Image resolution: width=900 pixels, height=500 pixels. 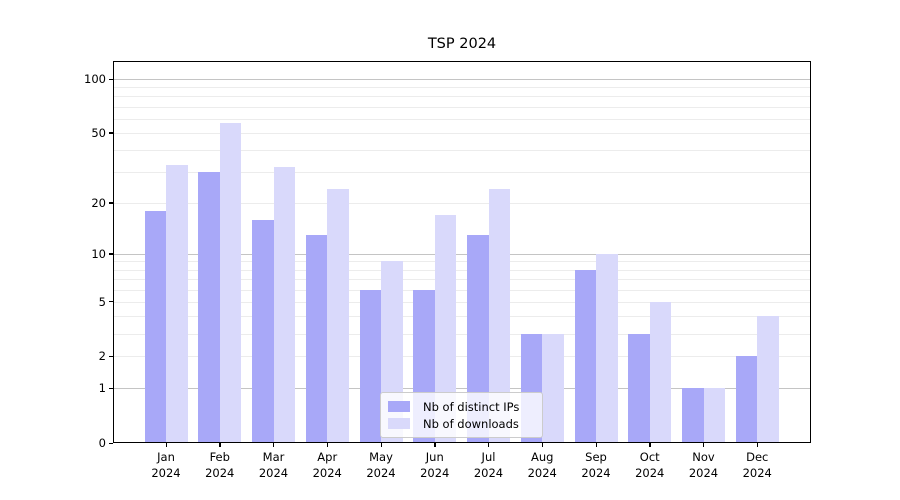 What do you see at coordinates (542, 465) in the screenshot?
I see `x-tick-label-aug: Aug 2024` at bounding box center [542, 465].